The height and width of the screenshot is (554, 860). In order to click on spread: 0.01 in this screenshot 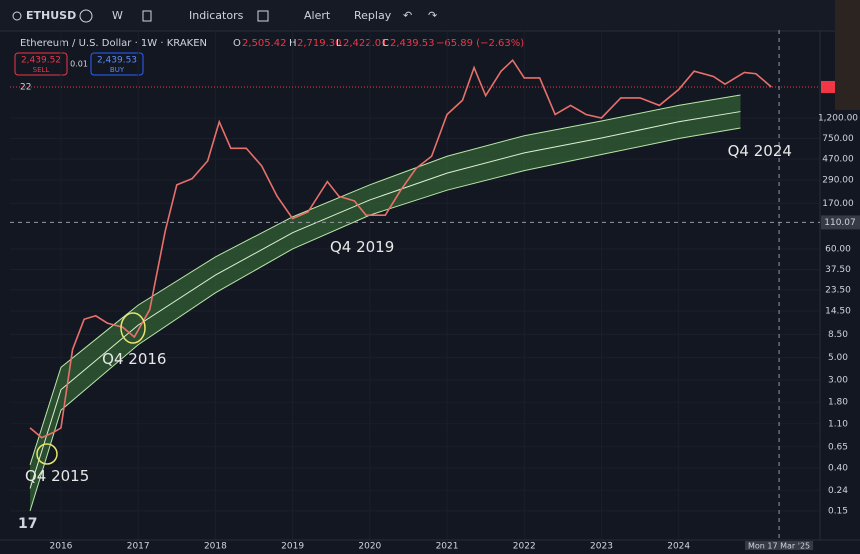, I will do `click(79, 64)`.